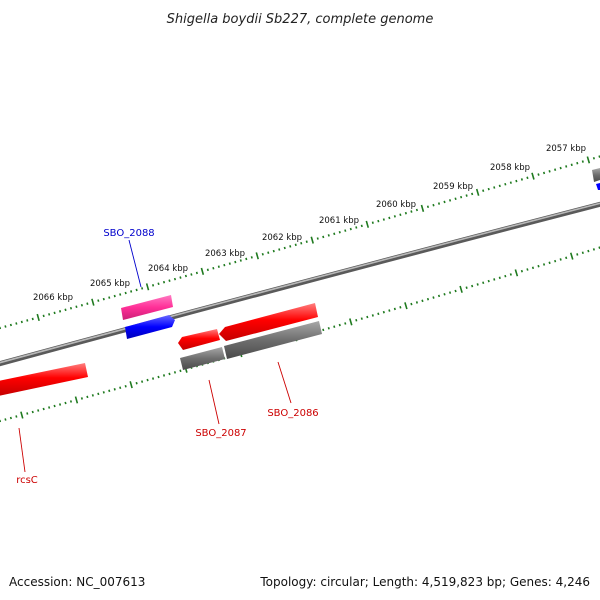 Image resolution: width=600 pixels, height=600 pixels. I want to click on gene-sbo-2088-blue, so click(150, 327).